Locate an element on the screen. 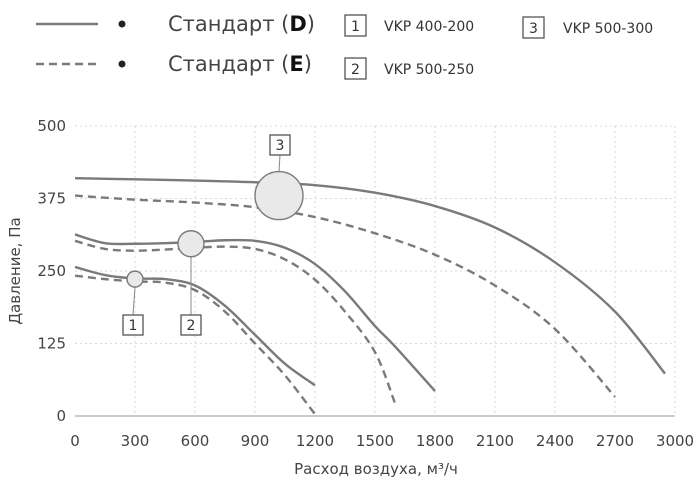 The height and width of the screenshot is (492, 700). legend-model-1-name: VKP 400-200 is located at coordinates (429, 27).